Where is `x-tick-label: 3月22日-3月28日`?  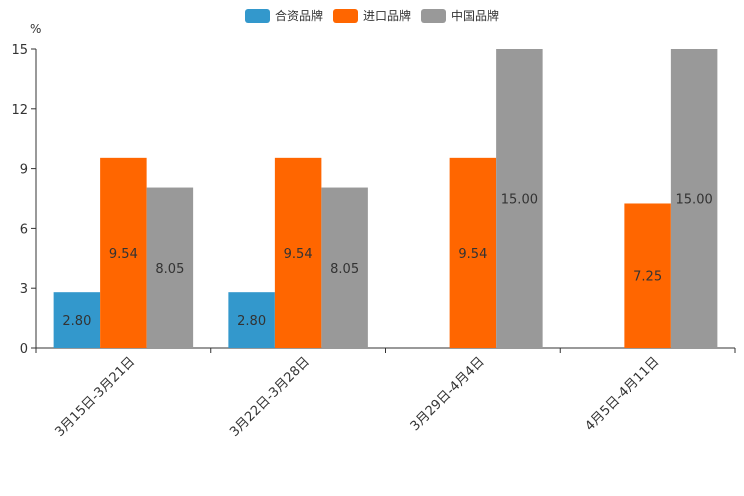 x-tick-label: 3月22日-3月28日 is located at coordinates (270, 397).